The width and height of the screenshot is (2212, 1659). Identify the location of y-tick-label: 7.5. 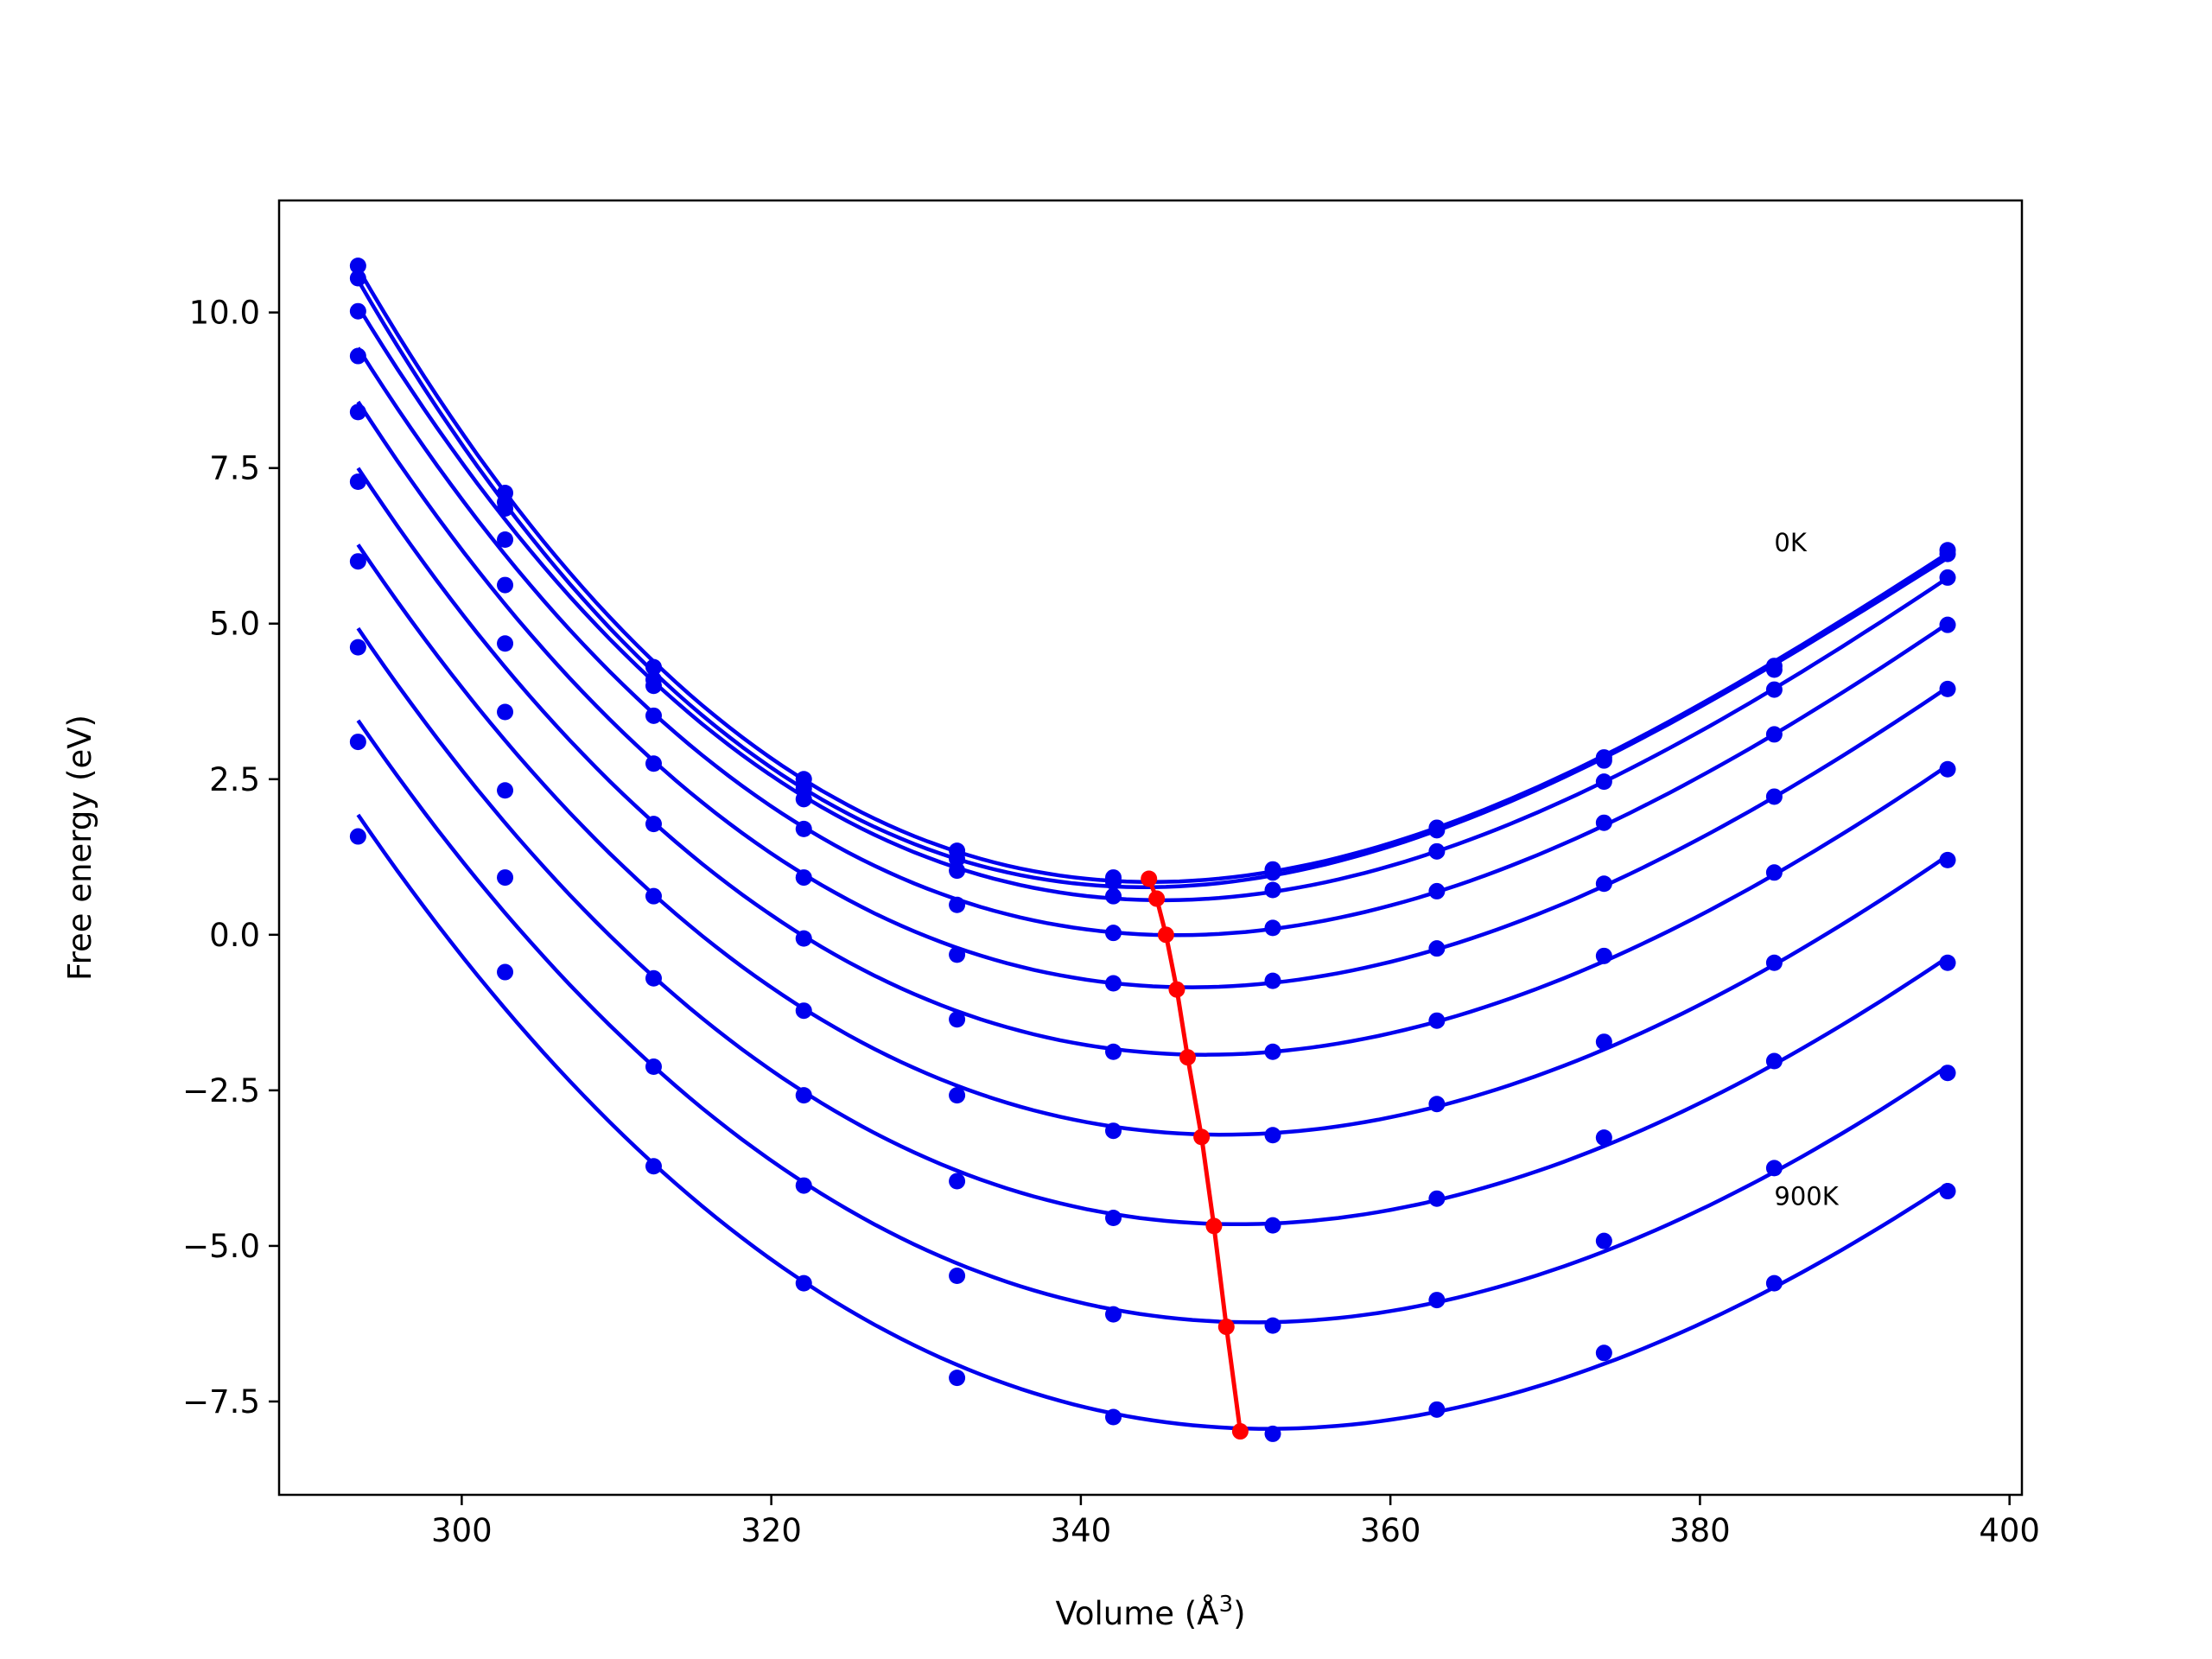
(234, 468).